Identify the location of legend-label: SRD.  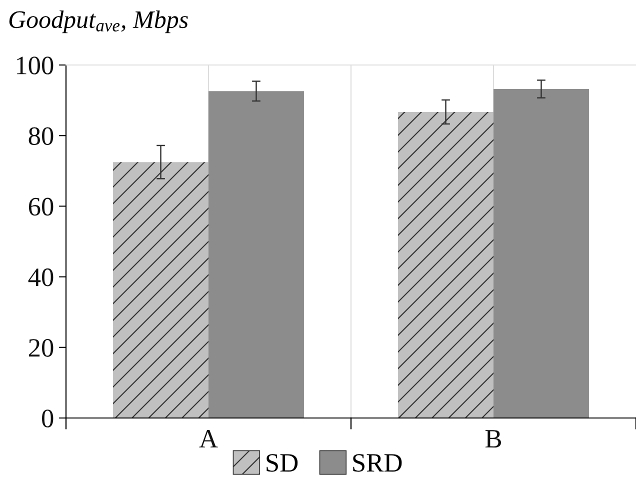
(377, 463).